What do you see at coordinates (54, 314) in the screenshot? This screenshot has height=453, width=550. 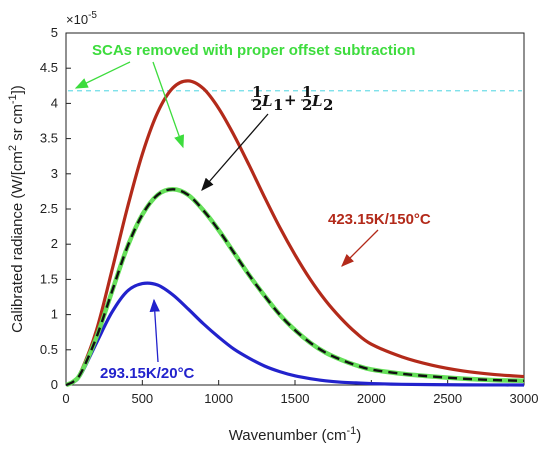 I see `y-tick-label: 1` at bounding box center [54, 314].